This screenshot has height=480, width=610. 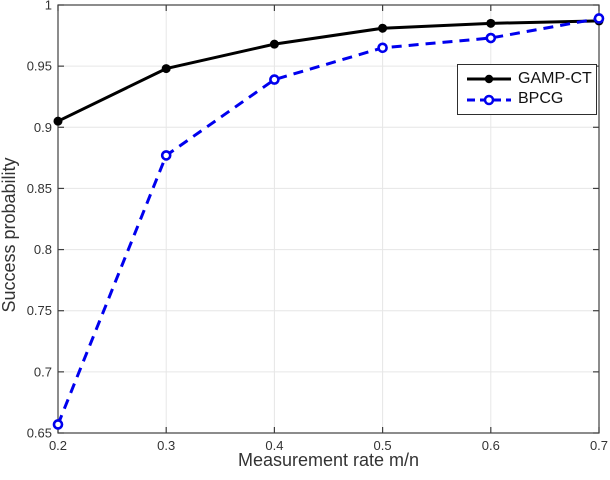 What do you see at coordinates (43, 371) in the screenshot?
I see `y-tick-label: 0.7` at bounding box center [43, 371].